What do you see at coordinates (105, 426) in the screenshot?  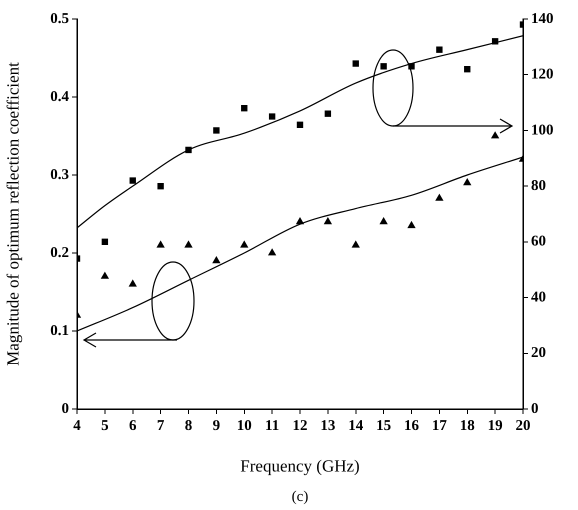 I see `x-tick-label: 5` at bounding box center [105, 426].